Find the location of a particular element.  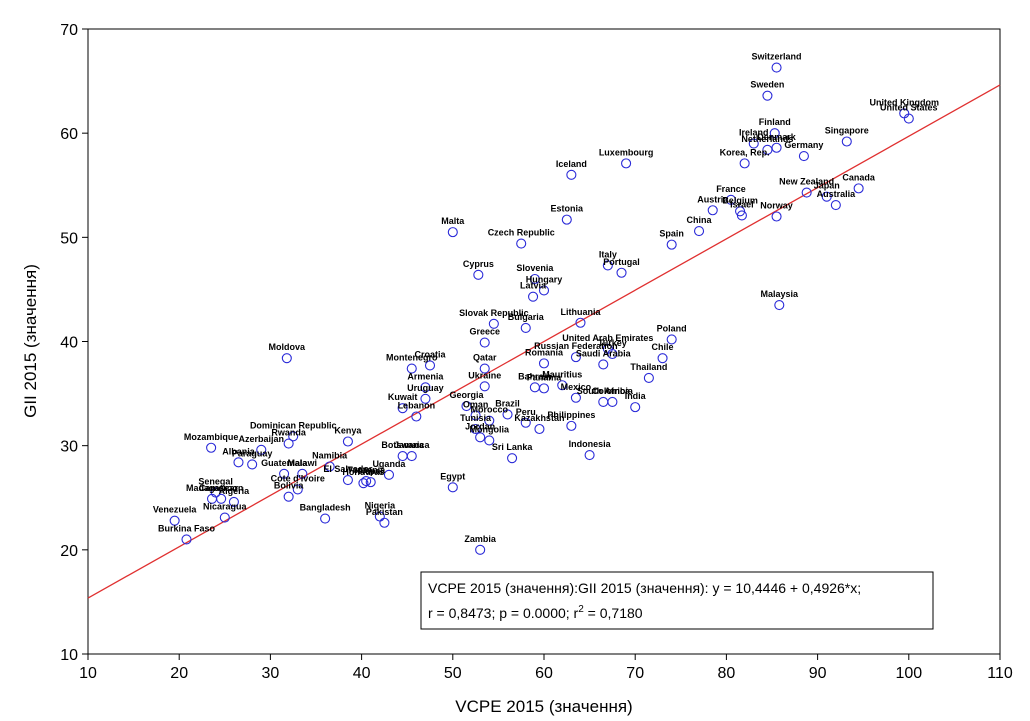

point-label: Estonia is located at coordinates (568, 209).